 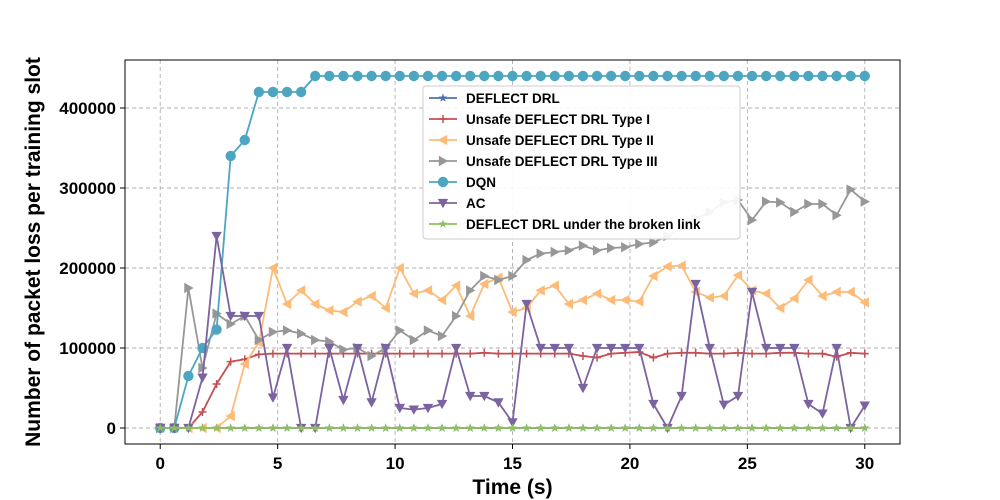 What do you see at coordinates (277, 463) in the screenshot?
I see `x-tick-label: 5` at bounding box center [277, 463].